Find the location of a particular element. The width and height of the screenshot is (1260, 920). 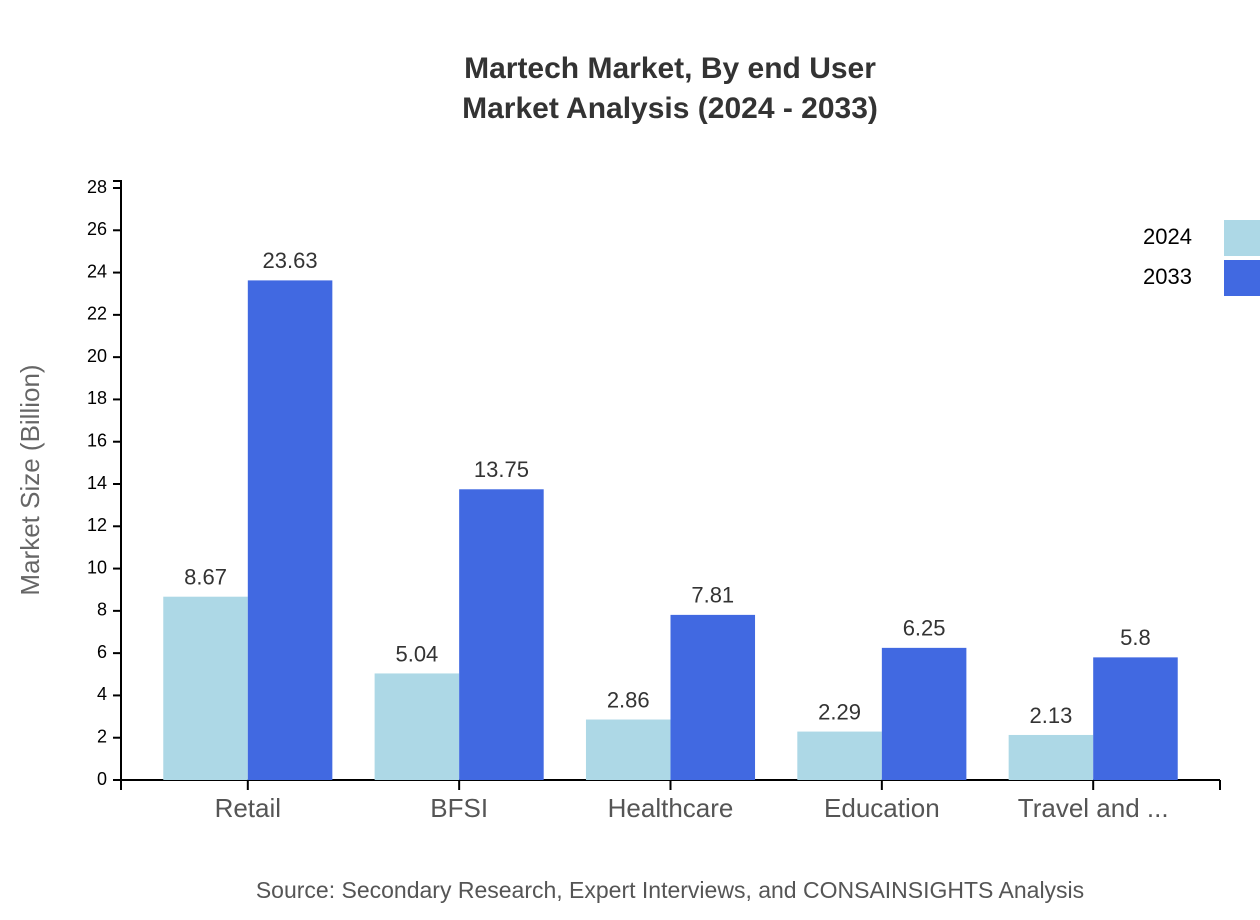

value-label: 13.75 is located at coordinates (501, 469).